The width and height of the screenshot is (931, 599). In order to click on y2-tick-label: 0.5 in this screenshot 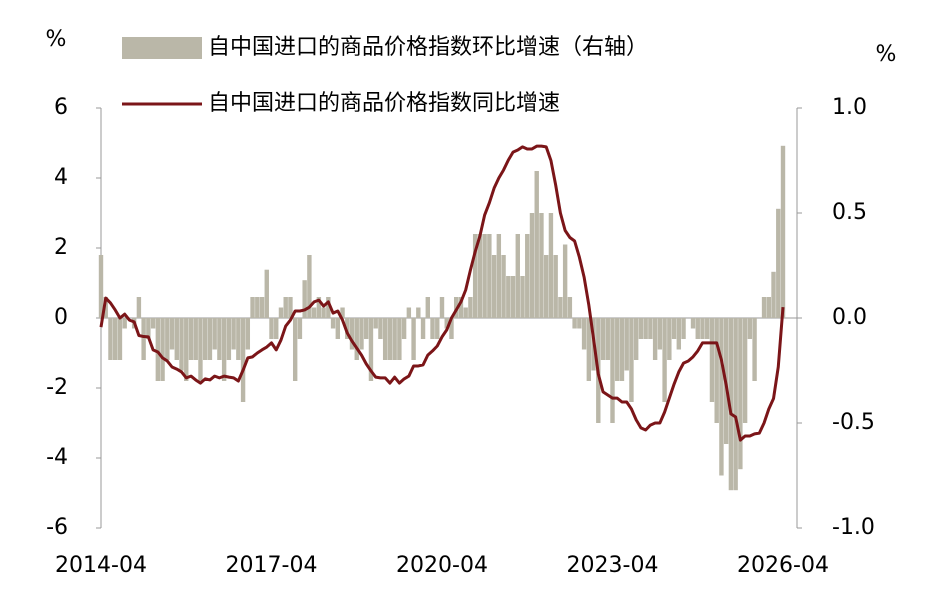, I will do `click(849, 212)`.